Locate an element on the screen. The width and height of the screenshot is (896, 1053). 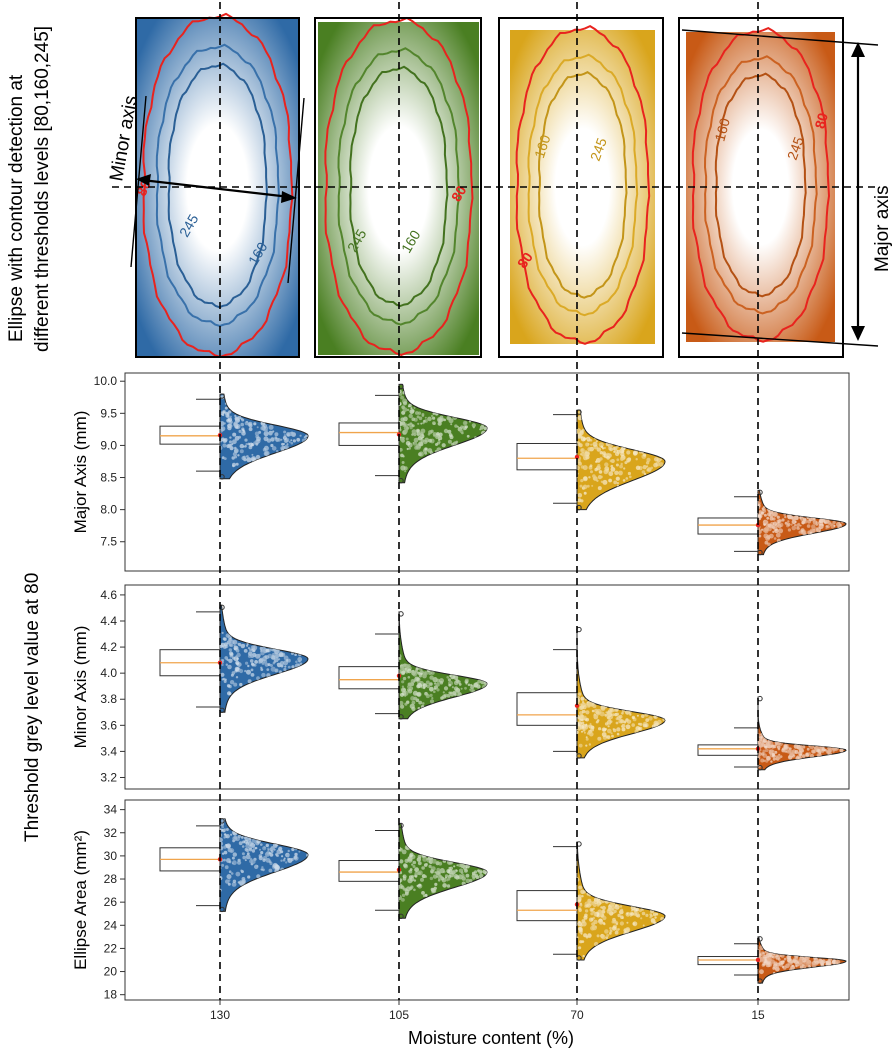
y-tick-label: 8.0 is located at coordinates (108, 510).